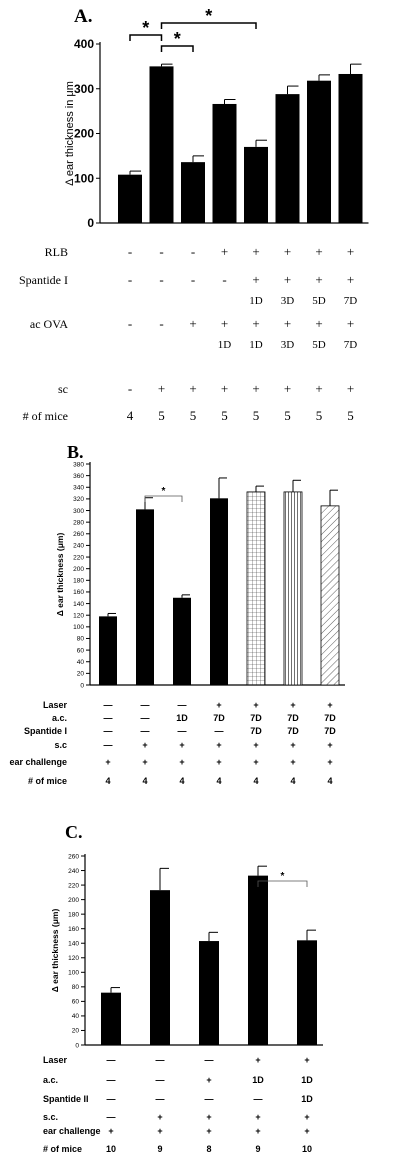 The height and width of the screenshot is (1155, 400). Describe the element at coordinates (78, 511) in the screenshot. I see `y-tick-label: 300` at that location.